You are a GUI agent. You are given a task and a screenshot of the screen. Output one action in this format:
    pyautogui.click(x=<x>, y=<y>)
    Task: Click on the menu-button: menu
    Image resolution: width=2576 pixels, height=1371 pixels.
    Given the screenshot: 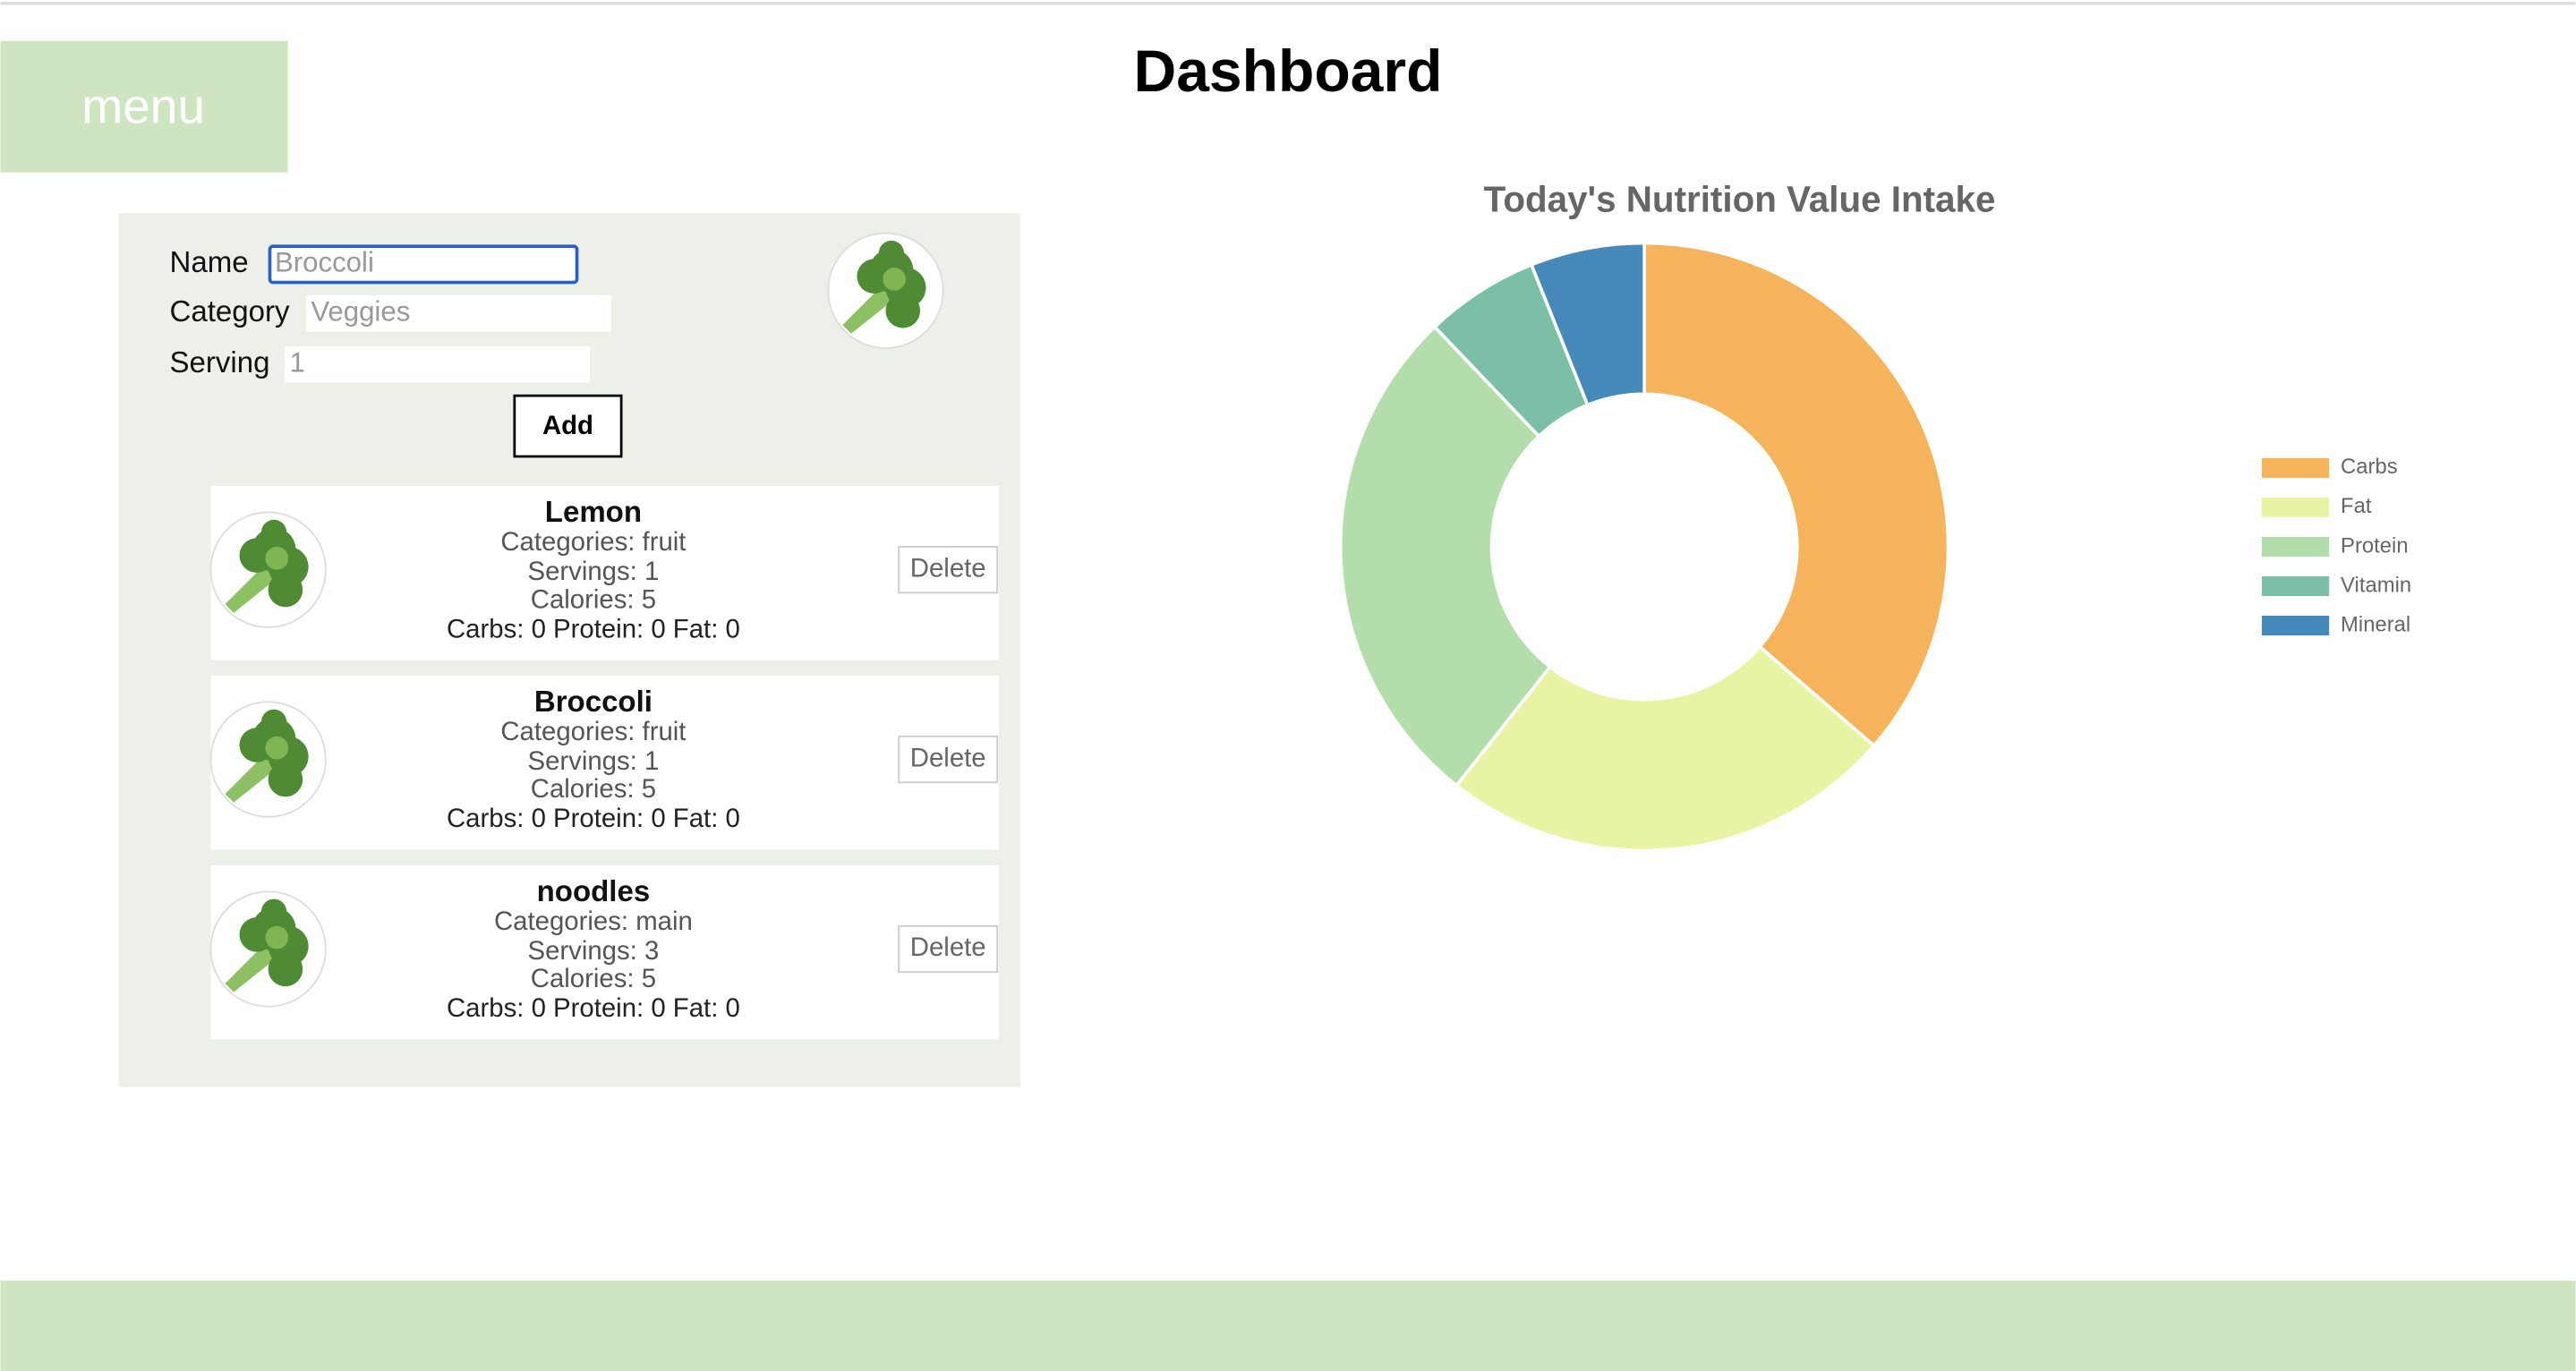 What is the action you would take?
    pyautogui.click(x=144, y=106)
    